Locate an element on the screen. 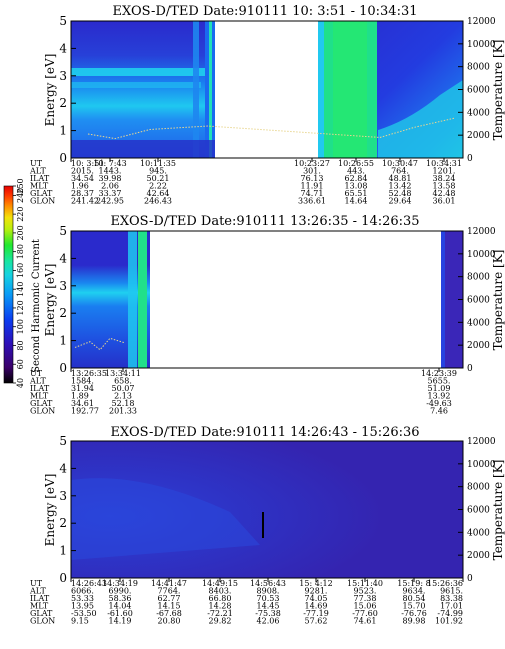 The height and width of the screenshot is (649, 505). table-cell: 48.81 is located at coordinates (400, 178).